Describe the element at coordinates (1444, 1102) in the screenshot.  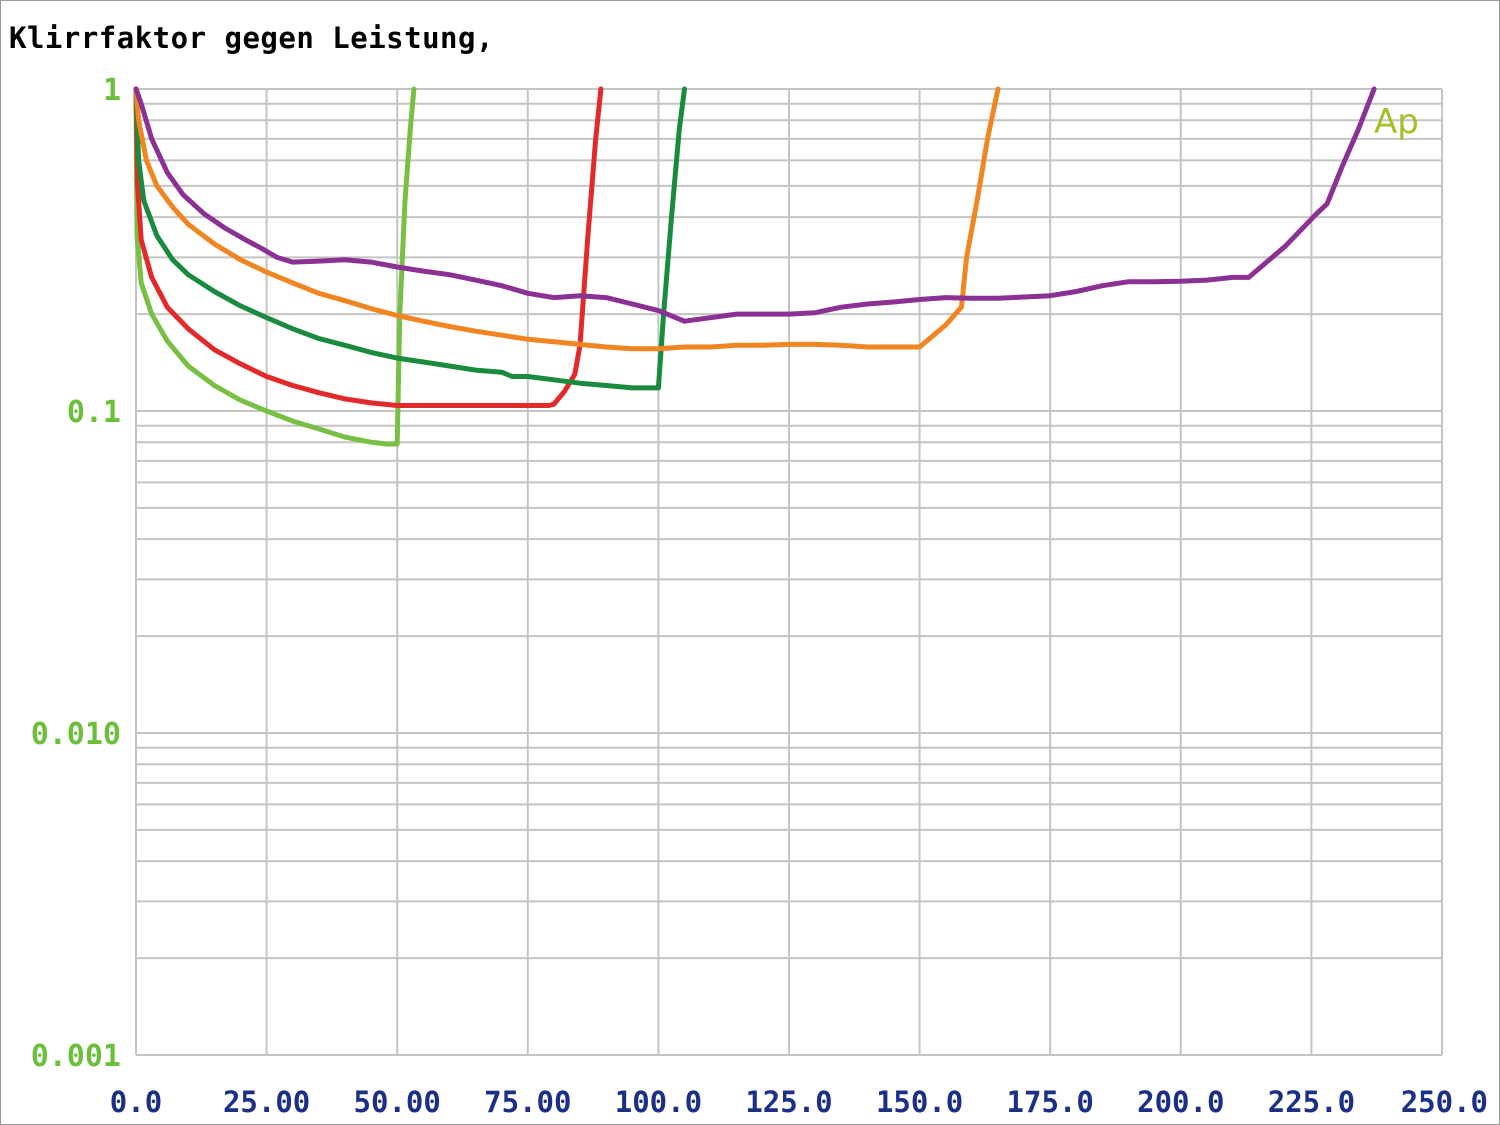
I see `x-tick-label: 250.0` at that location.